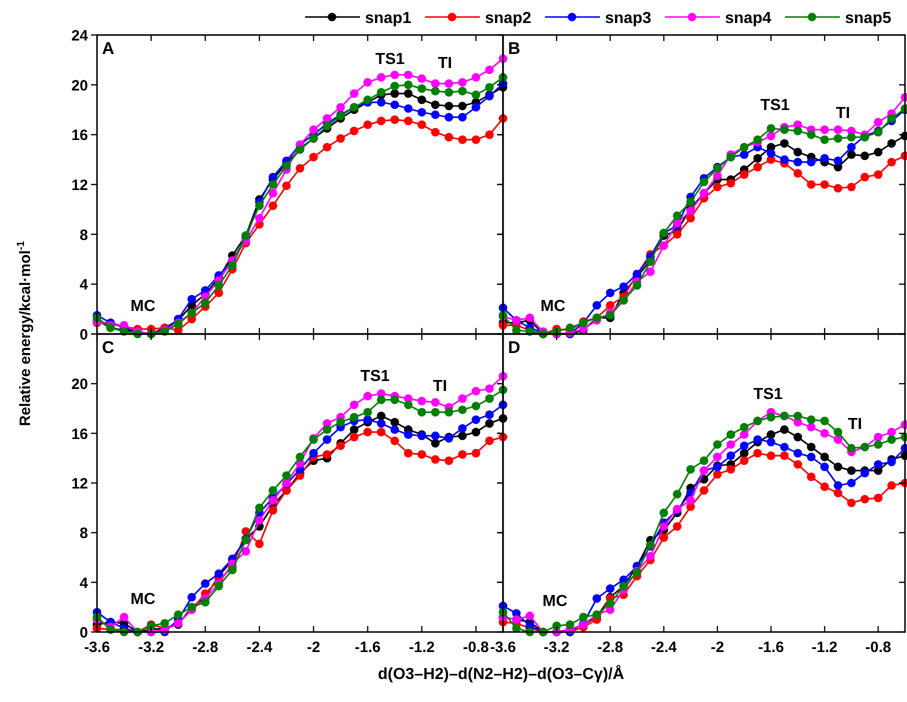 The height and width of the screenshot is (702, 907). I want to click on chart-title: A, so click(108, 48).